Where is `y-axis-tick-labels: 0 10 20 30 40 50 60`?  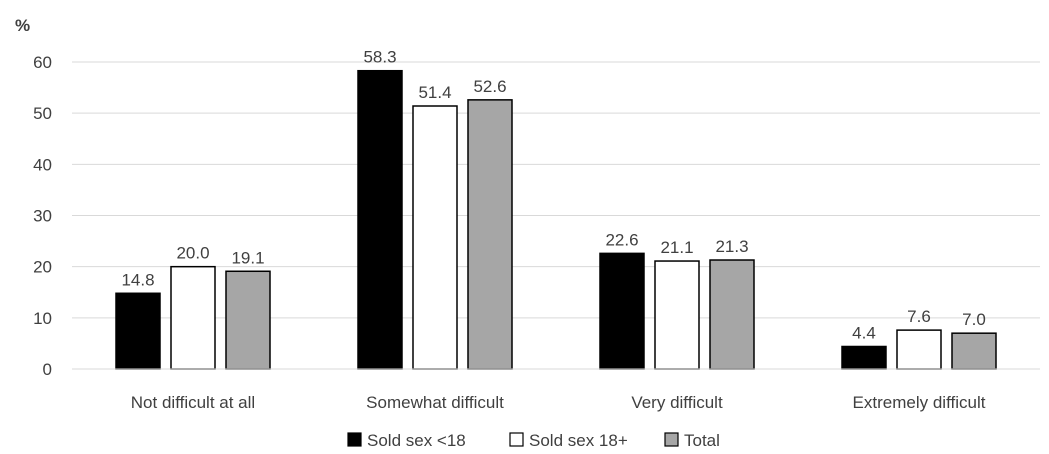 y-axis-tick-labels: 0 10 20 30 40 50 60 is located at coordinates (42, 216).